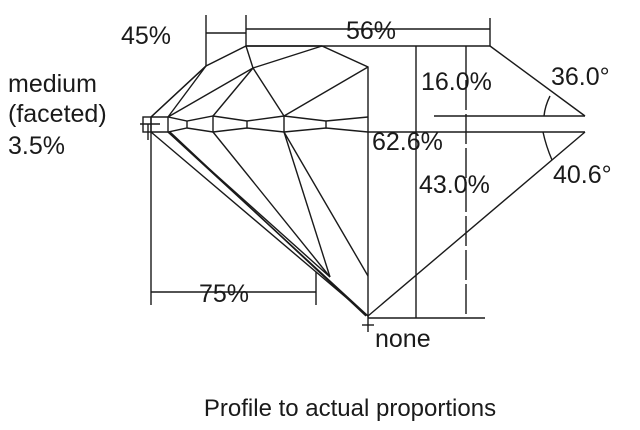  I want to click on girdle-label-line3: 3.5%, so click(36, 146).